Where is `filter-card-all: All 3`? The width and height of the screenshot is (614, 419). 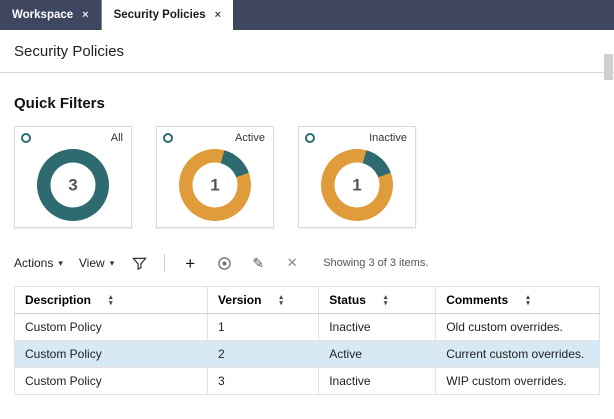
filter-card-all: All 3 is located at coordinates (73, 177).